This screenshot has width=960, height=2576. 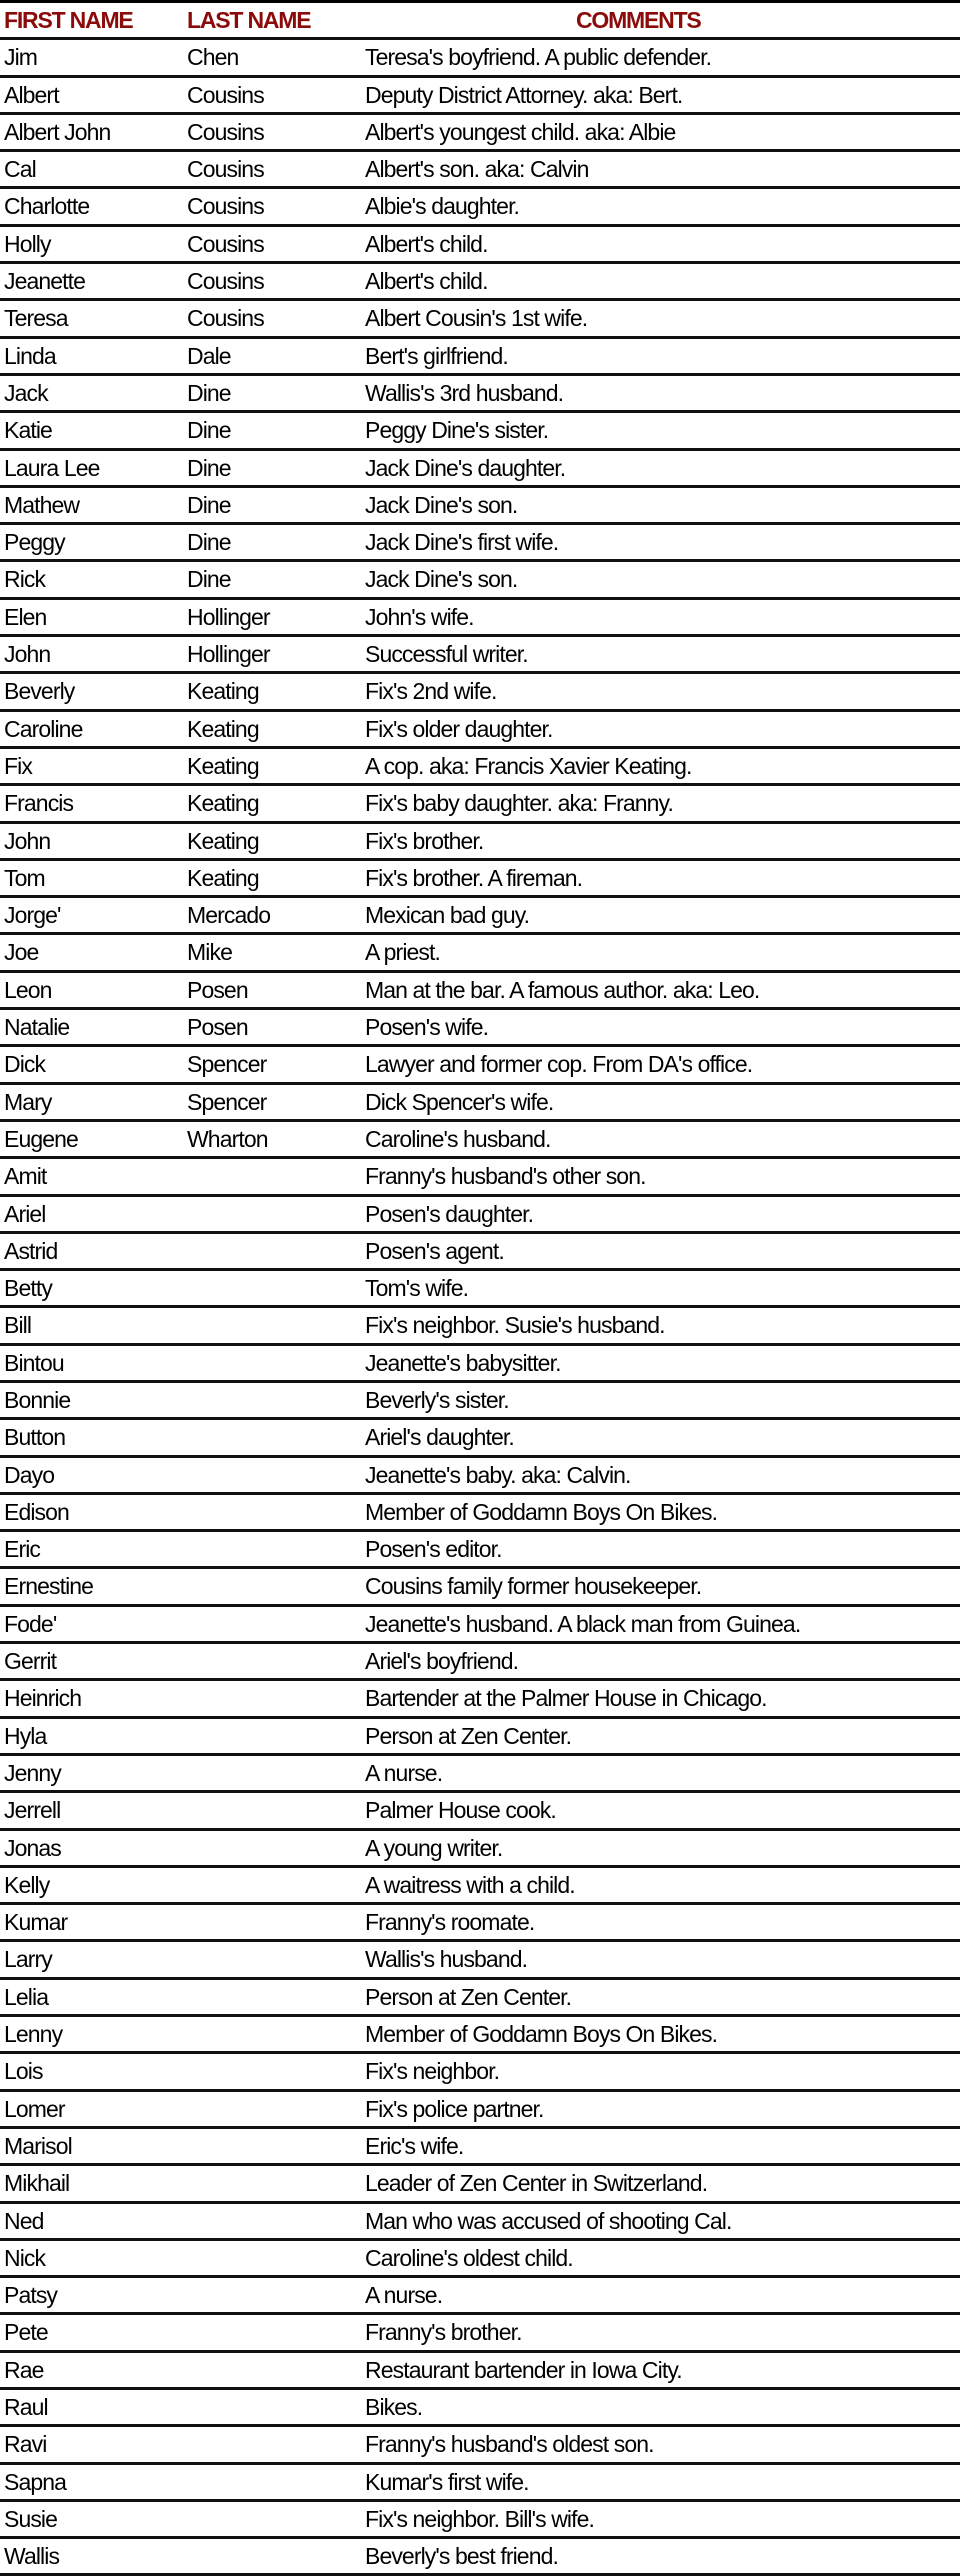 What do you see at coordinates (23, 2071) in the screenshot?
I see `first-name-cell: Lois` at bounding box center [23, 2071].